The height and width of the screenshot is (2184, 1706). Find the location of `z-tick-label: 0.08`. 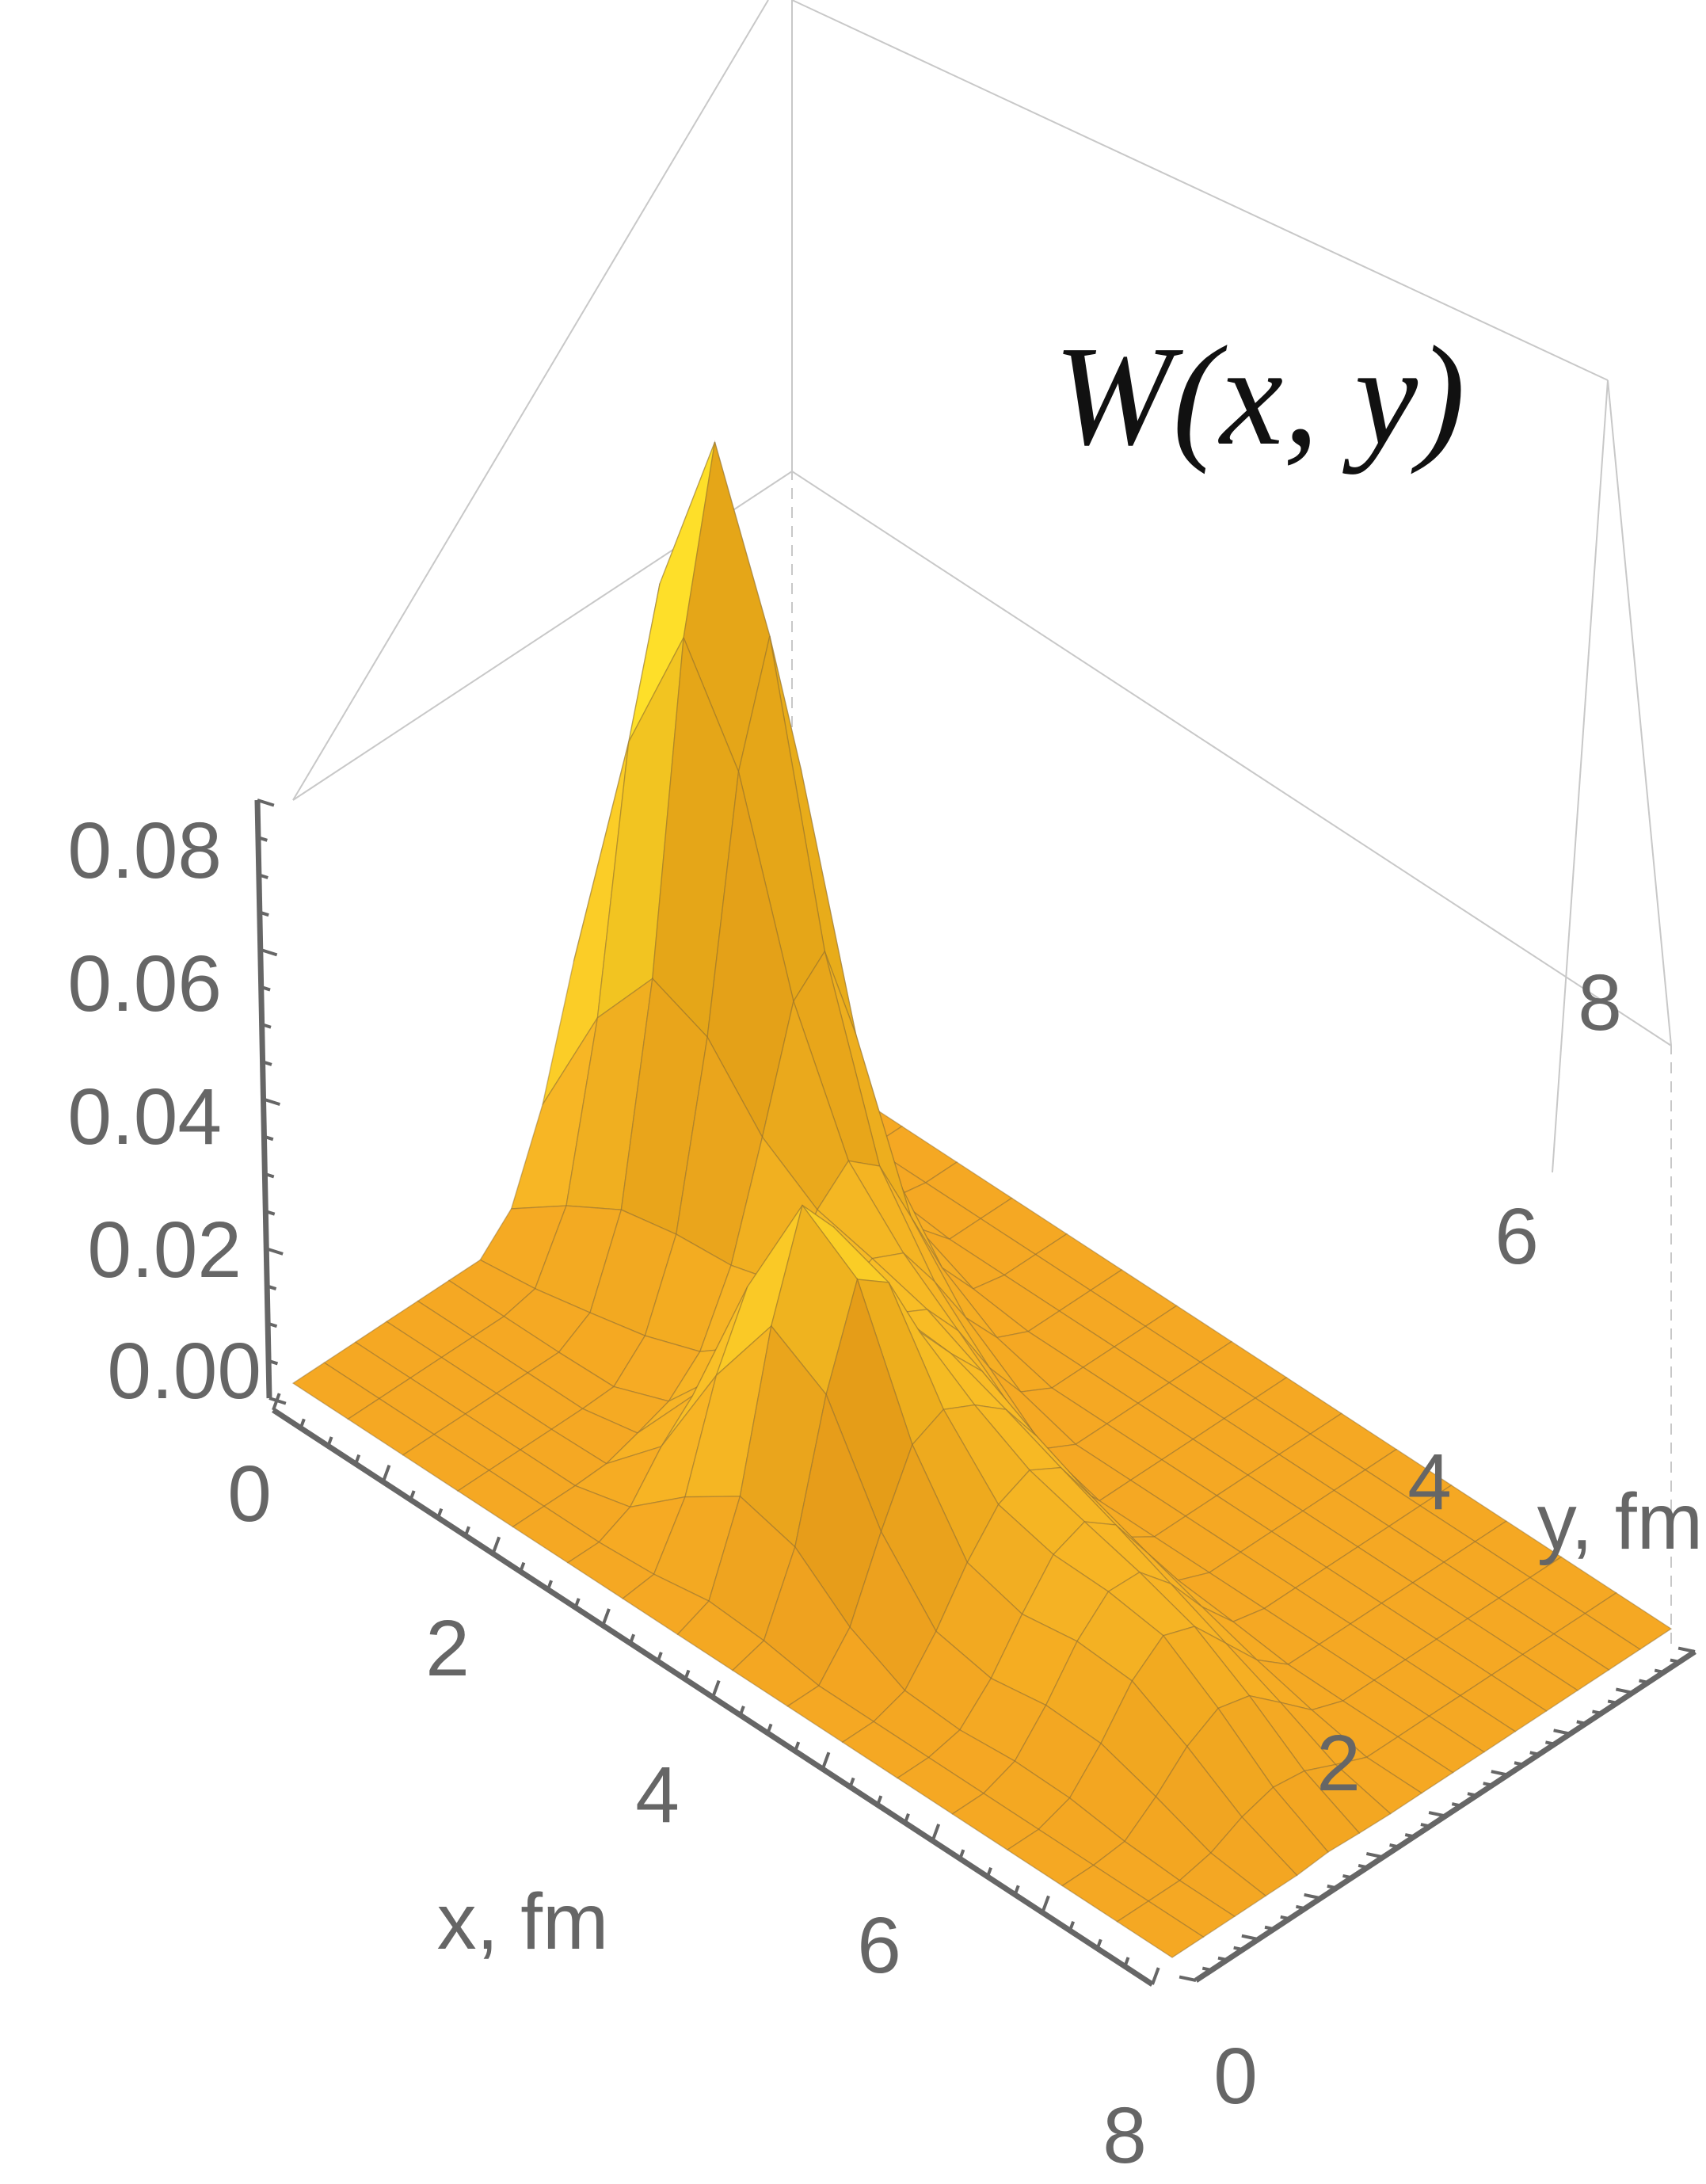

z-tick-label: 0.08 is located at coordinates (144, 850).